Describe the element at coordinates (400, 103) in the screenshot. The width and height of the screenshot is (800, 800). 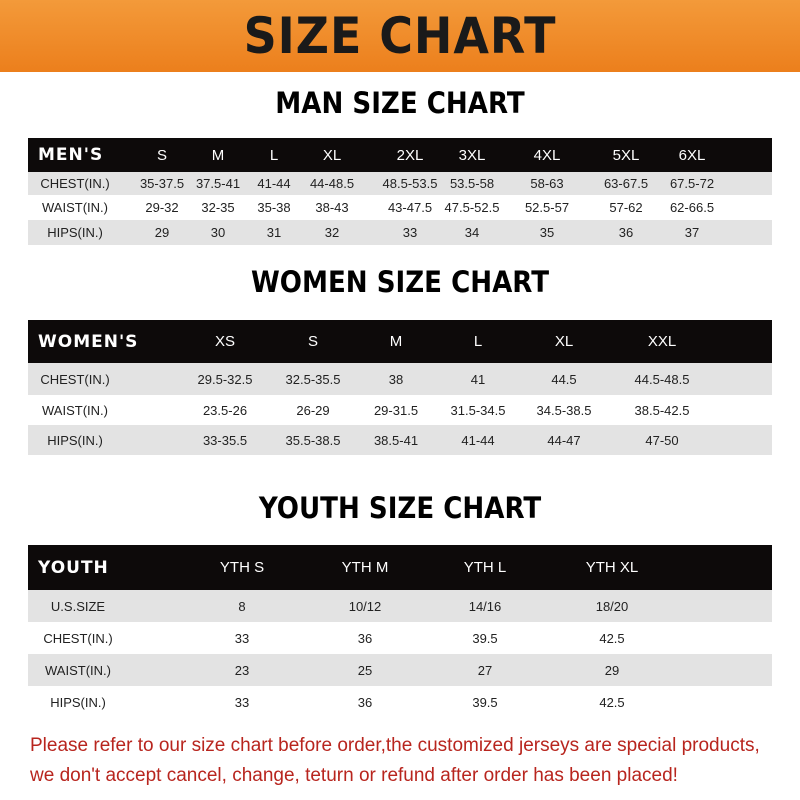
I see `men-chart-title: MAN SIZE CHART` at that location.